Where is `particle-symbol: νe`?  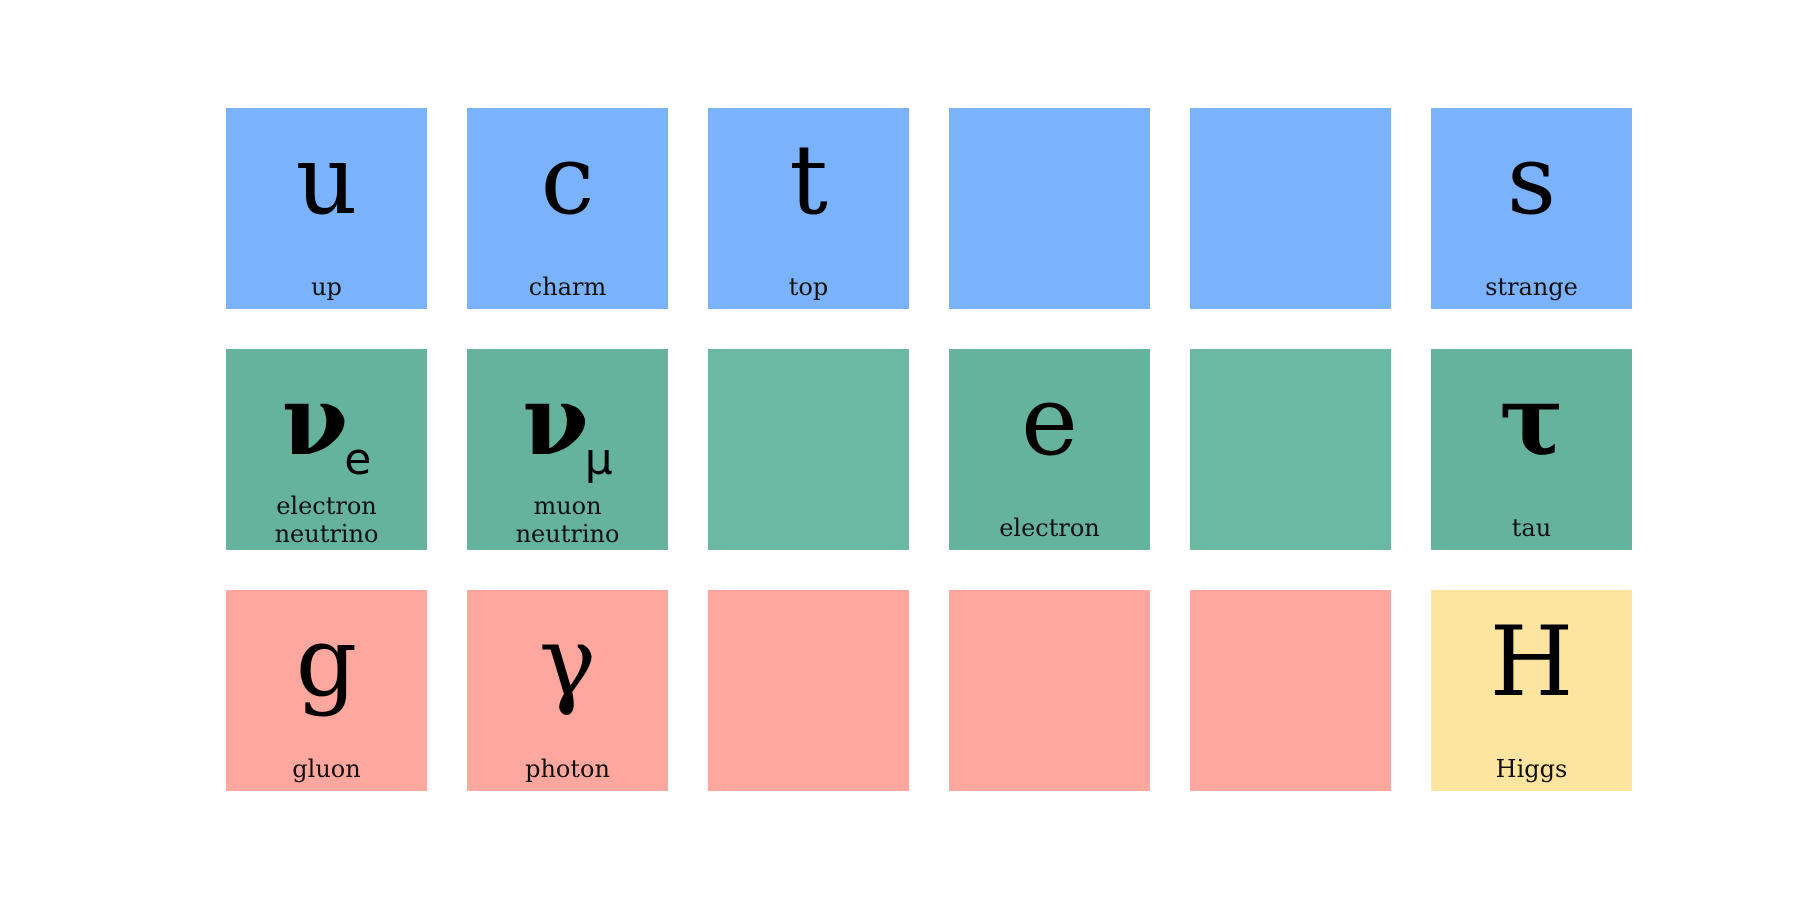 particle-symbol: νe is located at coordinates (326, 423).